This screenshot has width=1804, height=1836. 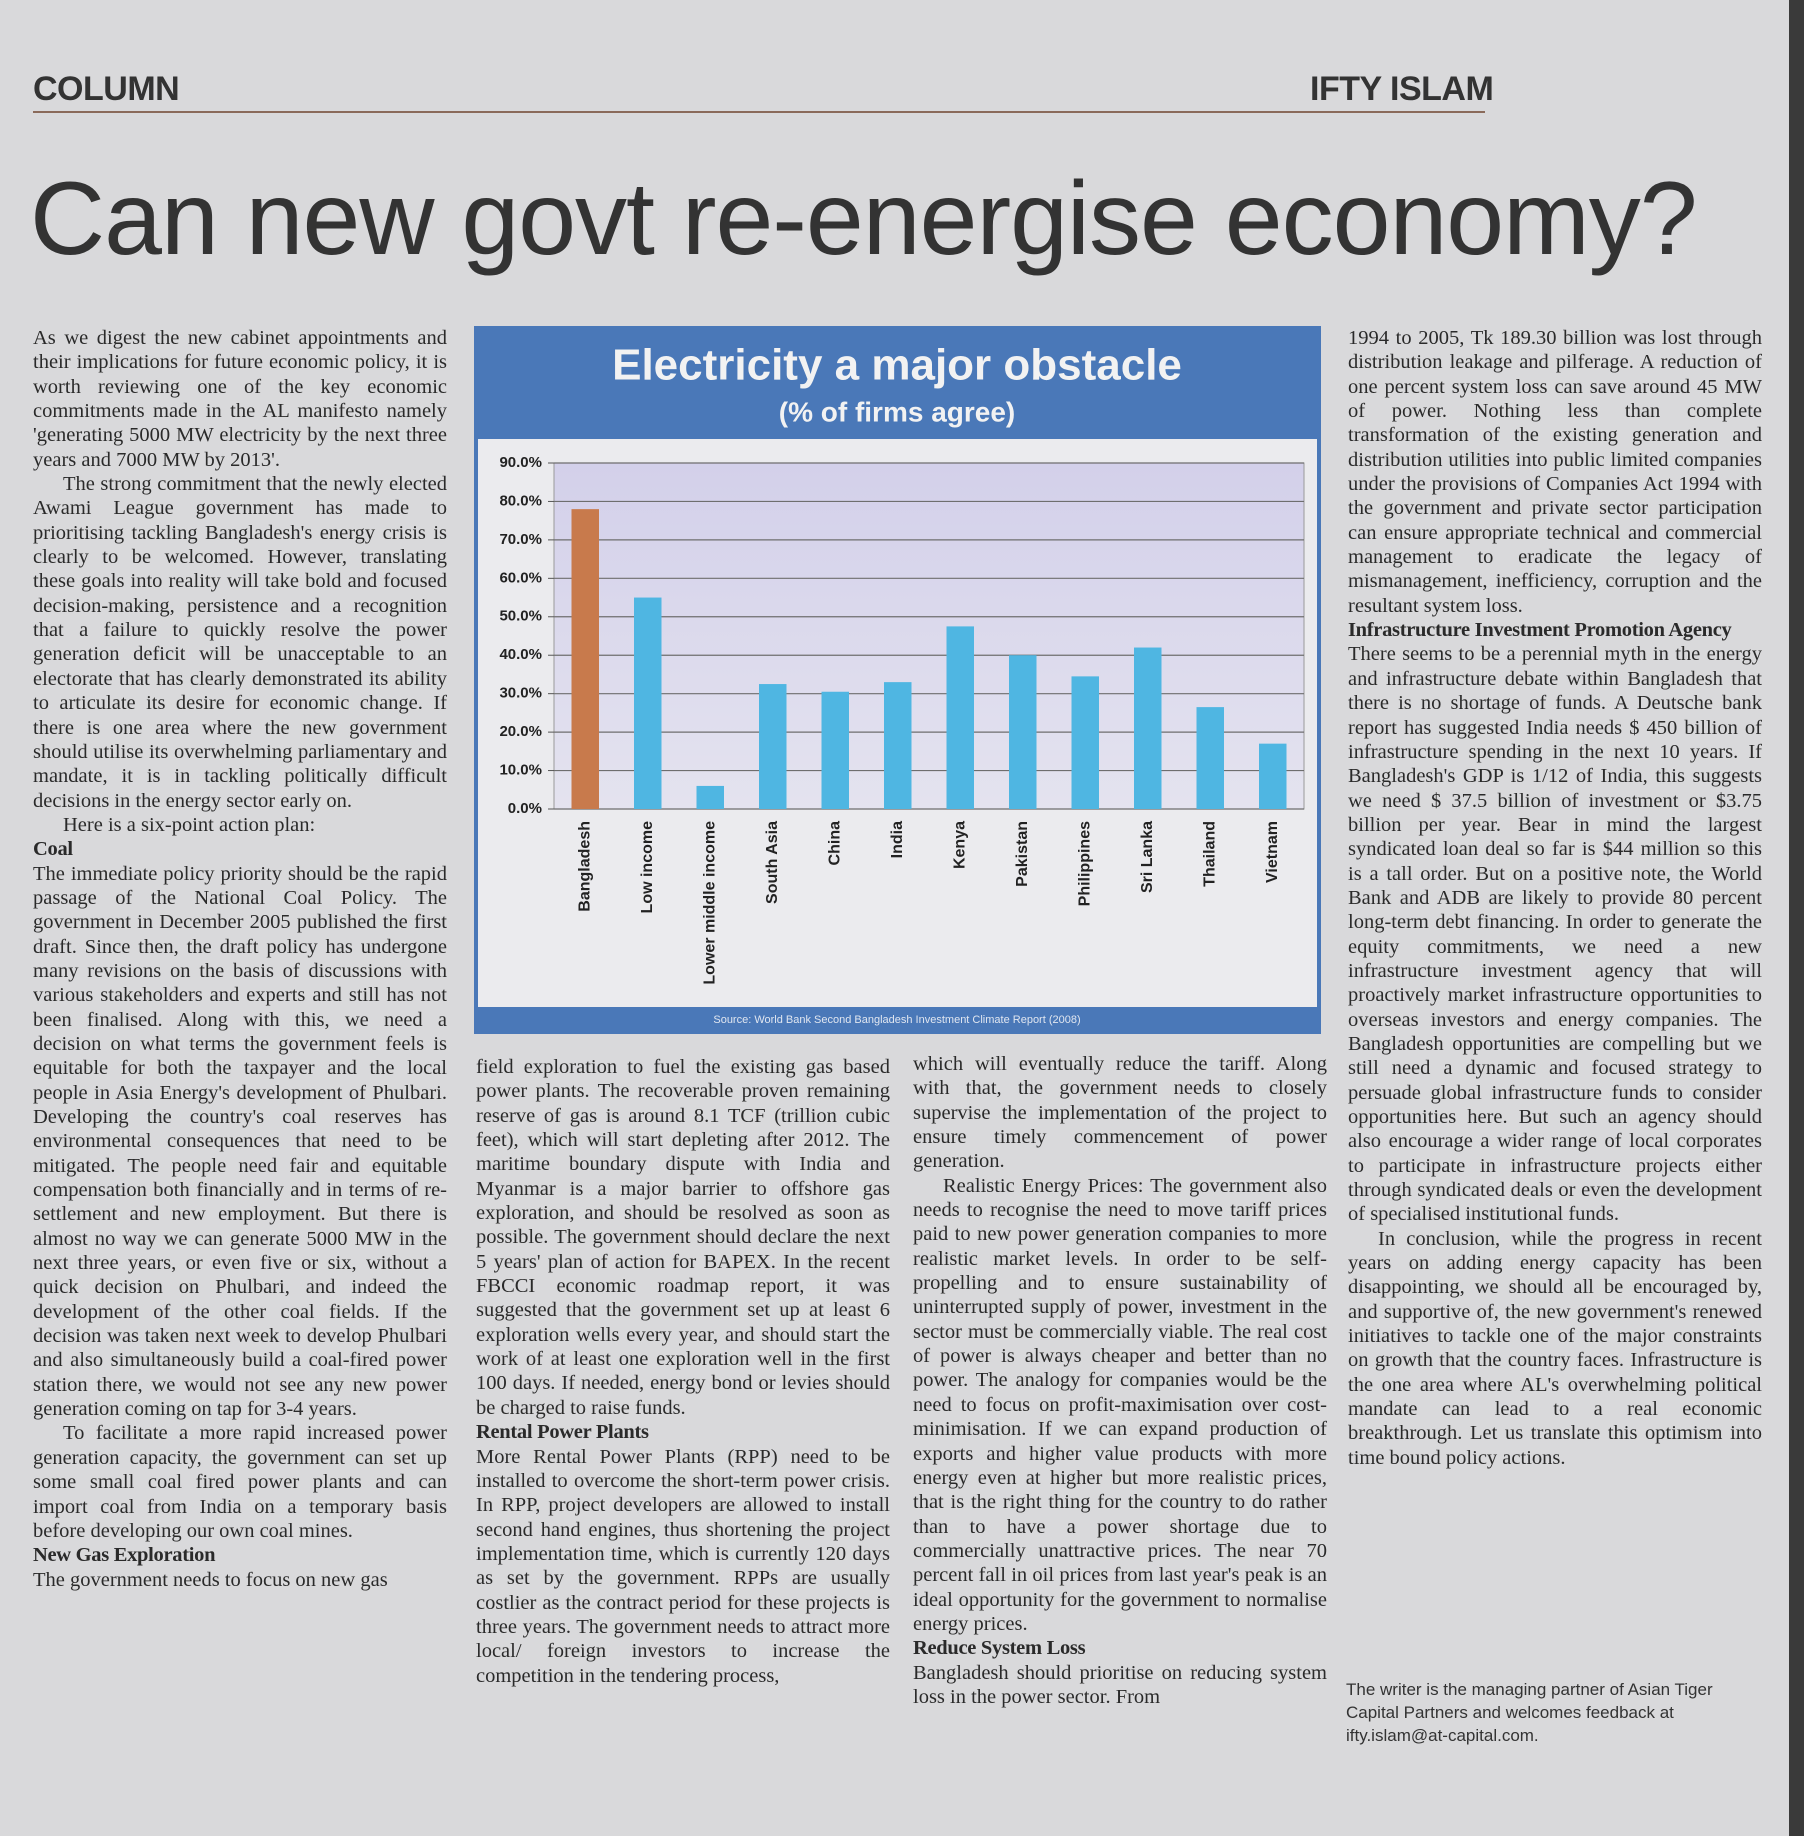 I want to click on subheading: New Gas Exploration, so click(x=124, y=1555).